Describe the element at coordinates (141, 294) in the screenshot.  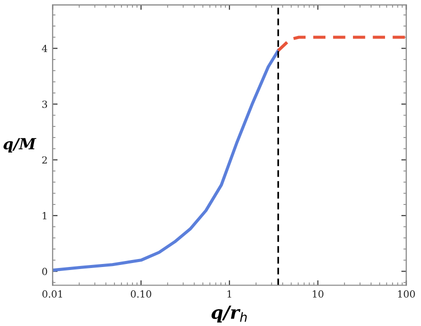
I see `x-tick-label: 0.10` at that location.